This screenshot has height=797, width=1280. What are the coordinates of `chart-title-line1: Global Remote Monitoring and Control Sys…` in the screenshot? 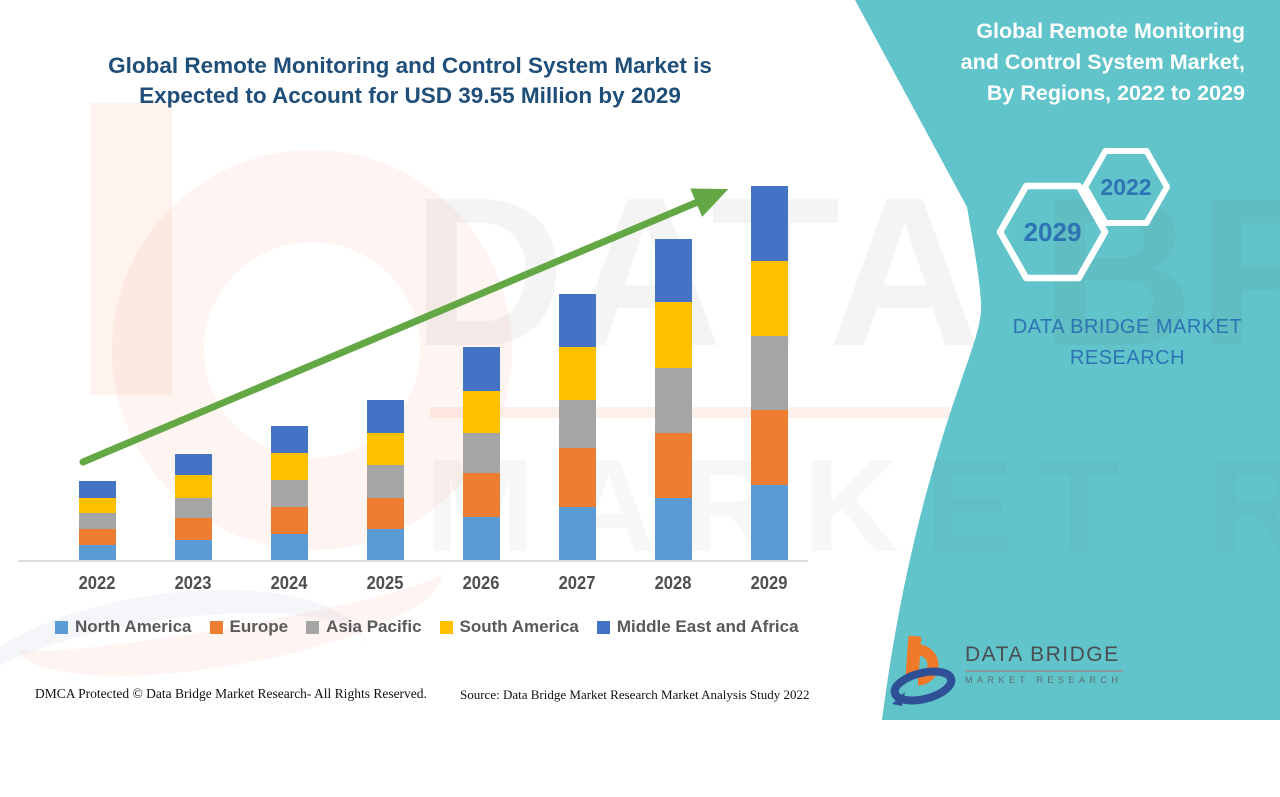 It's located at (410, 65).